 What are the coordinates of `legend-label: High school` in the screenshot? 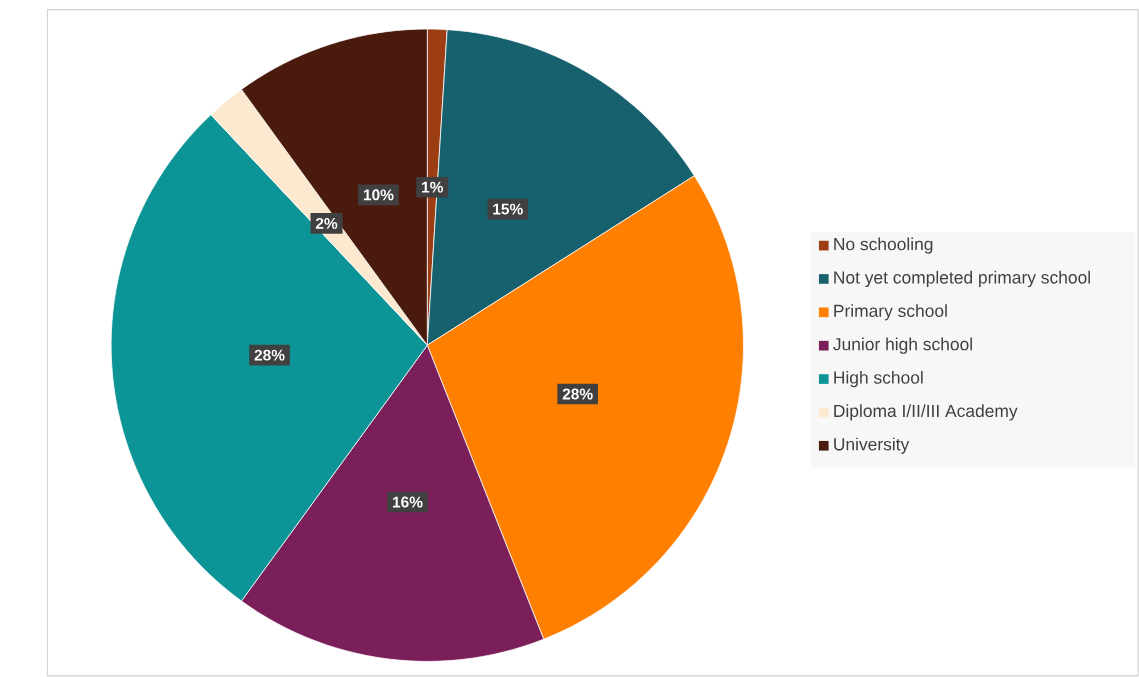 It's located at (878, 379).